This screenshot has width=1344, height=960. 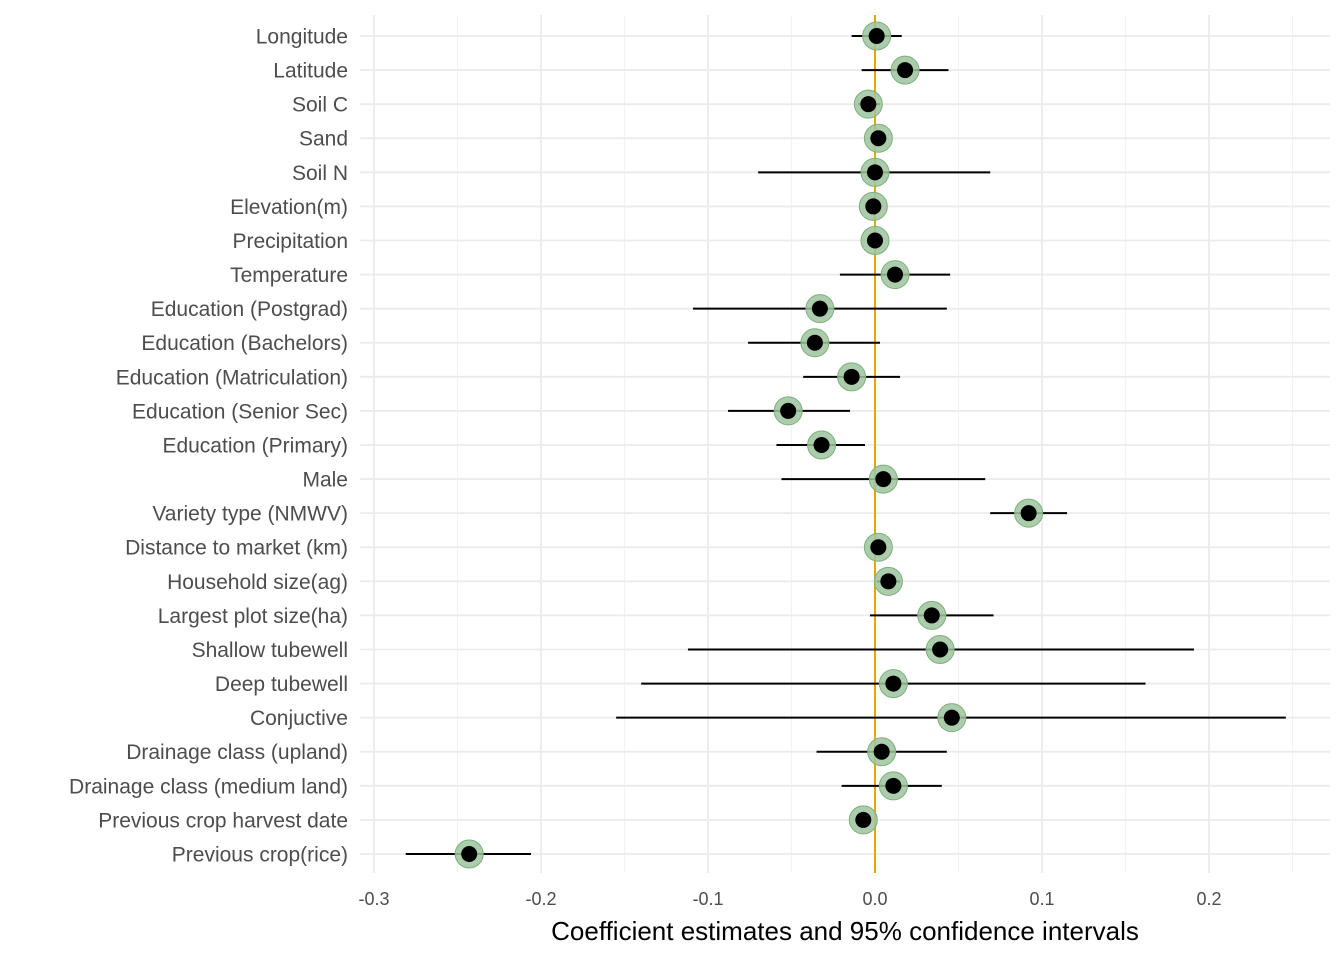 What do you see at coordinates (325, 480) in the screenshot?
I see `term-label: Male` at bounding box center [325, 480].